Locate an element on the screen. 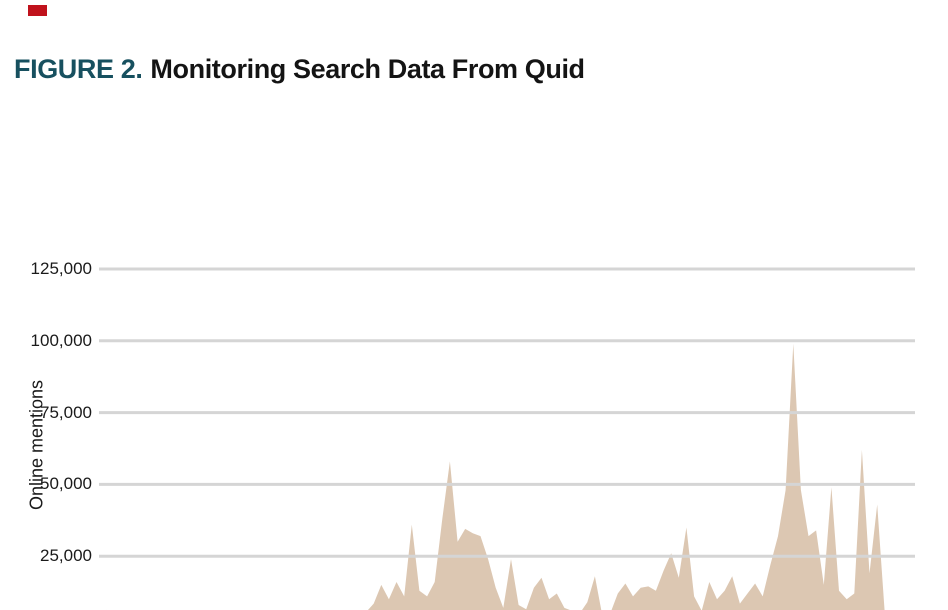 This screenshot has width=948, height=610. y-tick-label: 125,000 is located at coordinates (61, 268).